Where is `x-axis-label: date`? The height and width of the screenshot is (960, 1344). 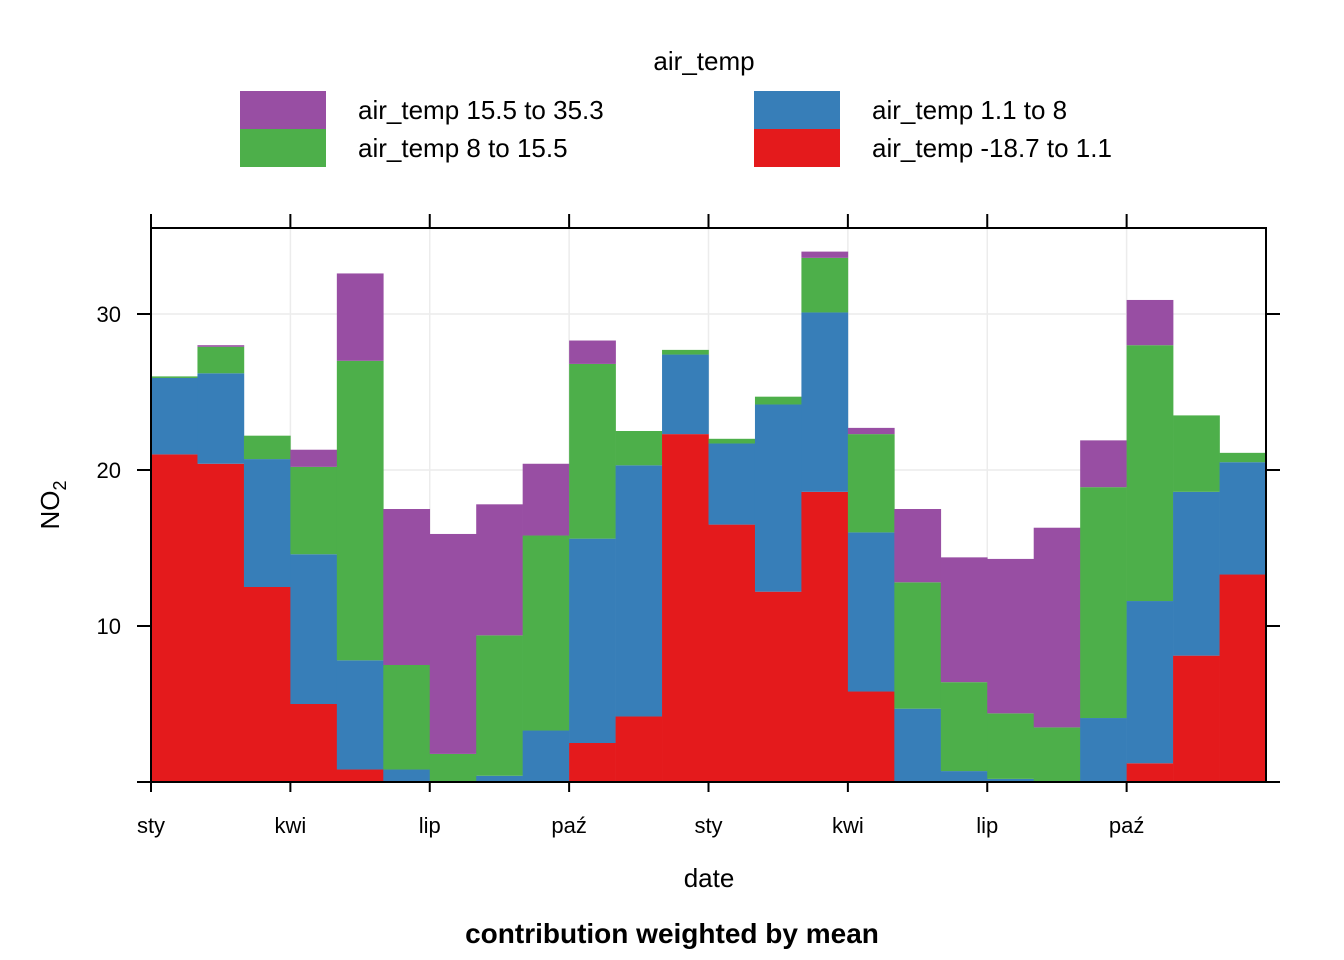
x-axis-label: date is located at coordinates (709, 878).